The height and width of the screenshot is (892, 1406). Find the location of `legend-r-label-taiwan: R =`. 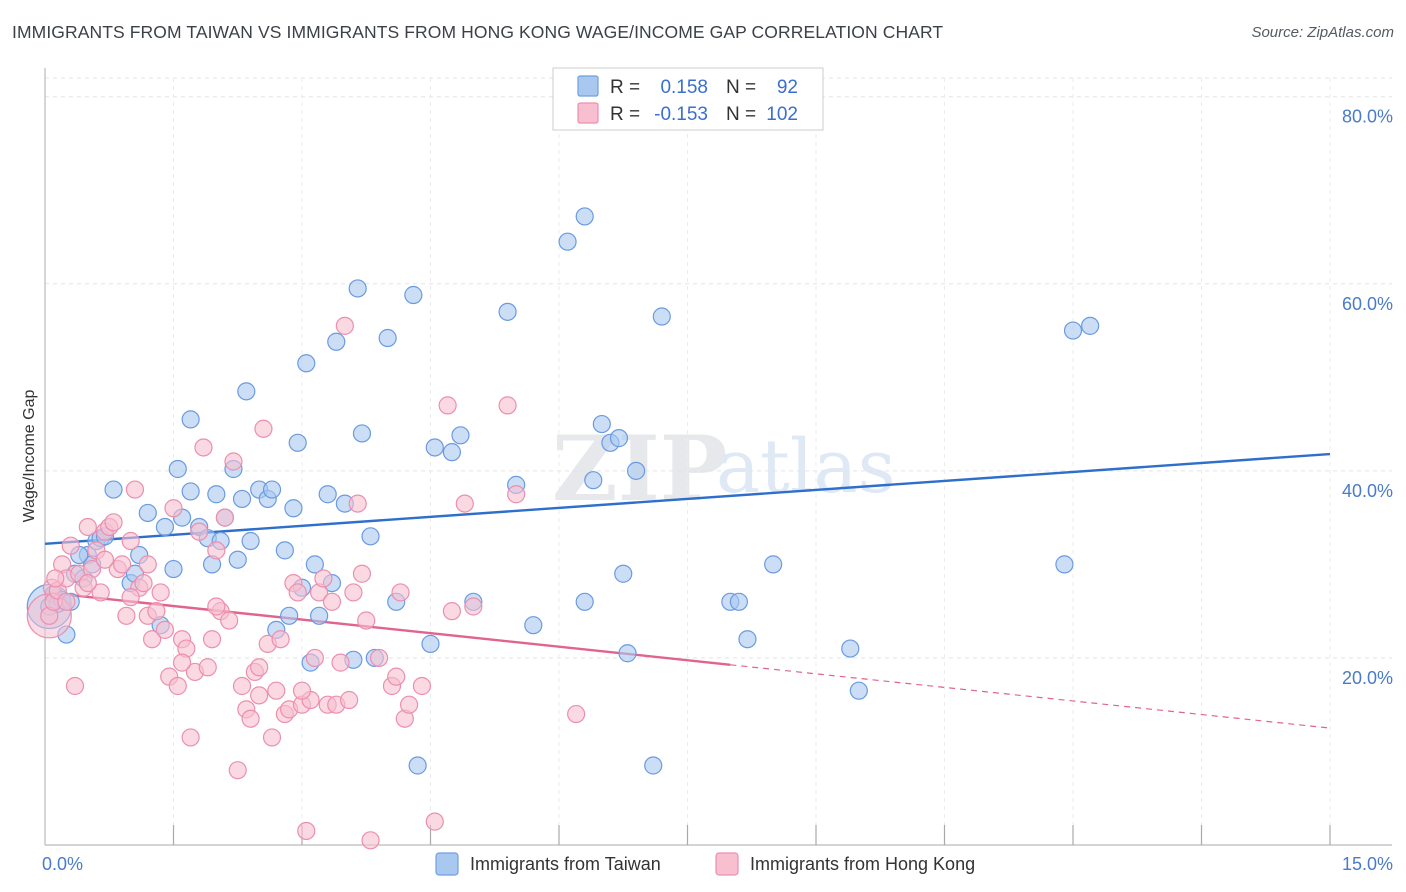

legend-r-label-taiwan: R = is located at coordinates (625, 87).